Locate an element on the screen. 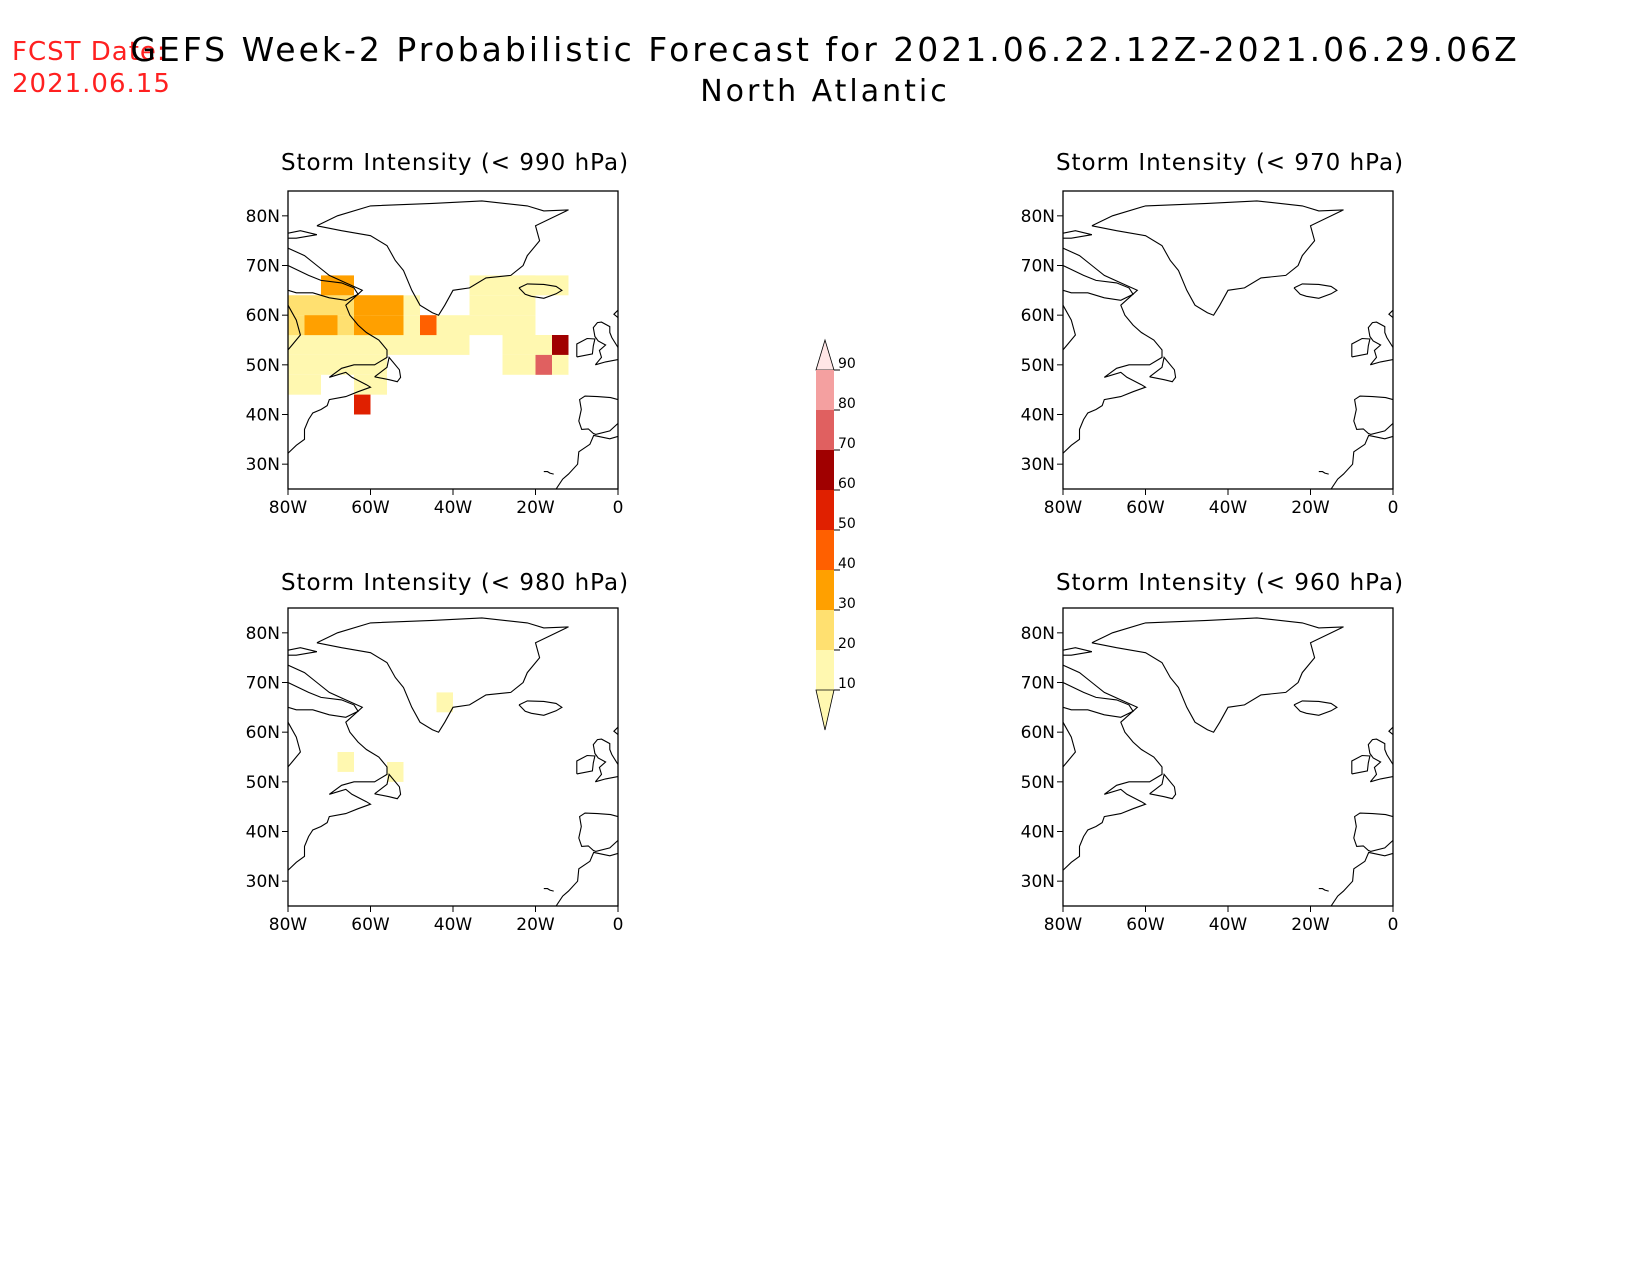  map-panel-990: 80W 60W 40W 20W 0 80N 70N 60N 50N 40N 30N is located at coordinates (435, 354).